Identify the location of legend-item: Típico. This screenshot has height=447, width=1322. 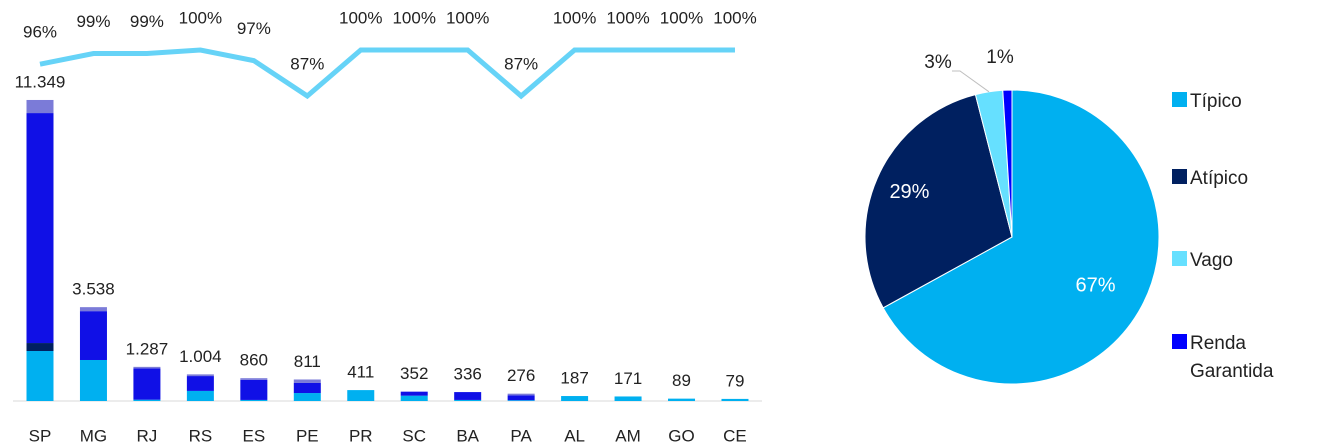
(1241, 102).